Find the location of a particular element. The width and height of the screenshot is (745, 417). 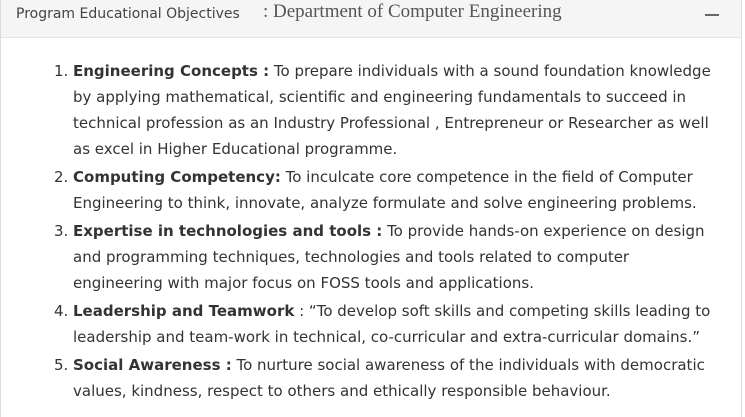

objective-title: Social Awareness : is located at coordinates (152, 365).